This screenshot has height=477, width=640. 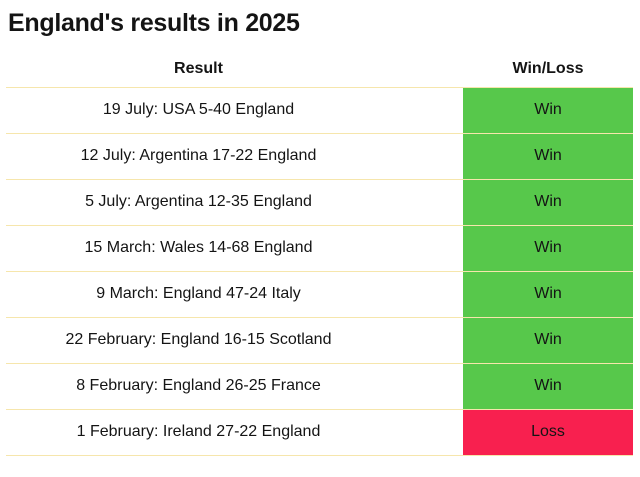 What do you see at coordinates (234, 156) in the screenshot?
I see `result-cell: 12 July: Argentina 17-22 England` at bounding box center [234, 156].